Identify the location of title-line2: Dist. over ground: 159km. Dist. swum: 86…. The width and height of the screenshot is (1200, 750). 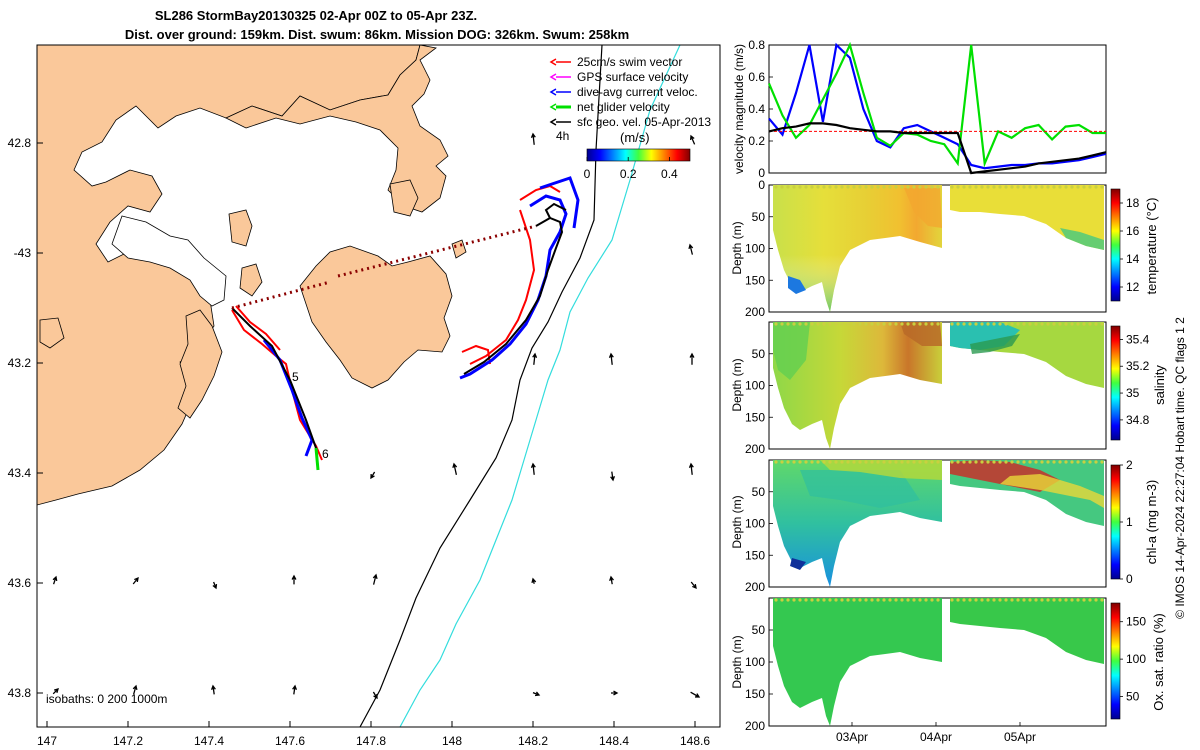
(377, 34).